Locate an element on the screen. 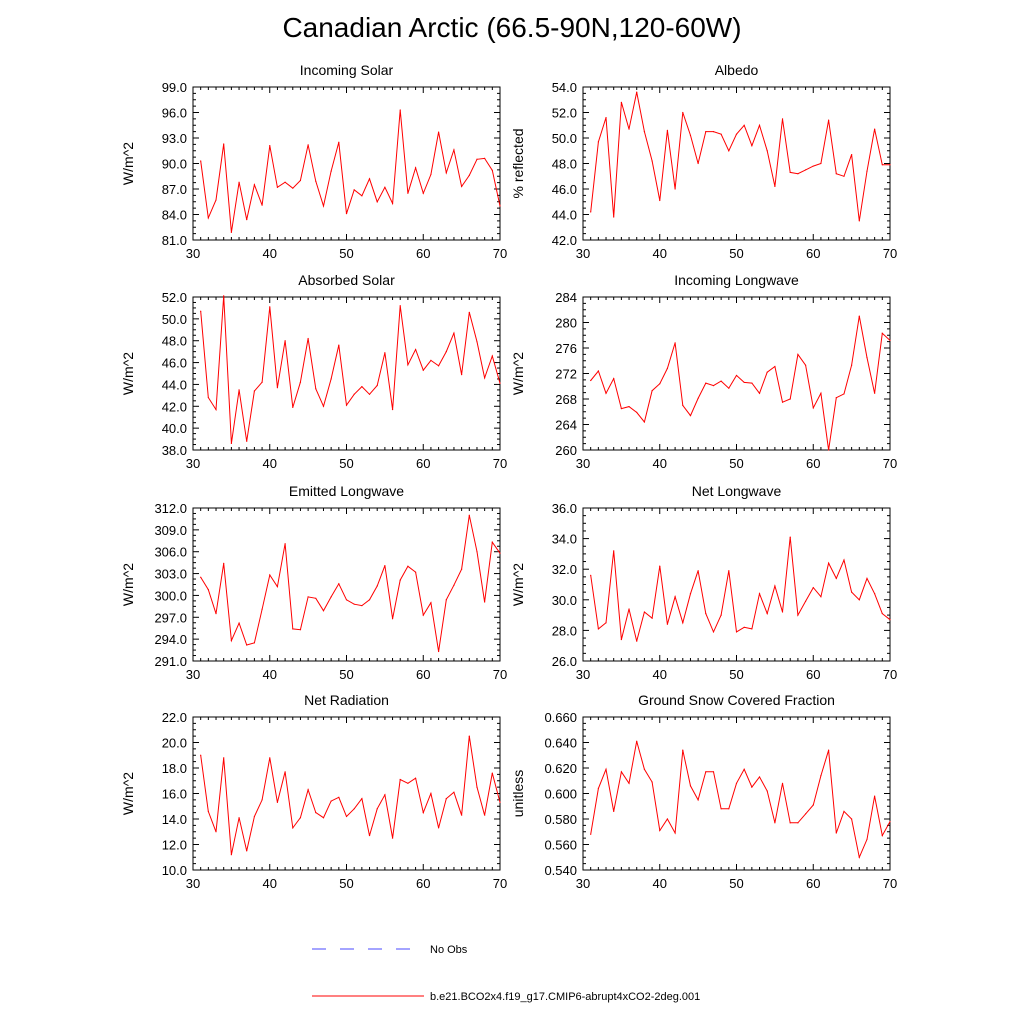  panel-title: Incoming Solar is located at coordinates (347, 70).